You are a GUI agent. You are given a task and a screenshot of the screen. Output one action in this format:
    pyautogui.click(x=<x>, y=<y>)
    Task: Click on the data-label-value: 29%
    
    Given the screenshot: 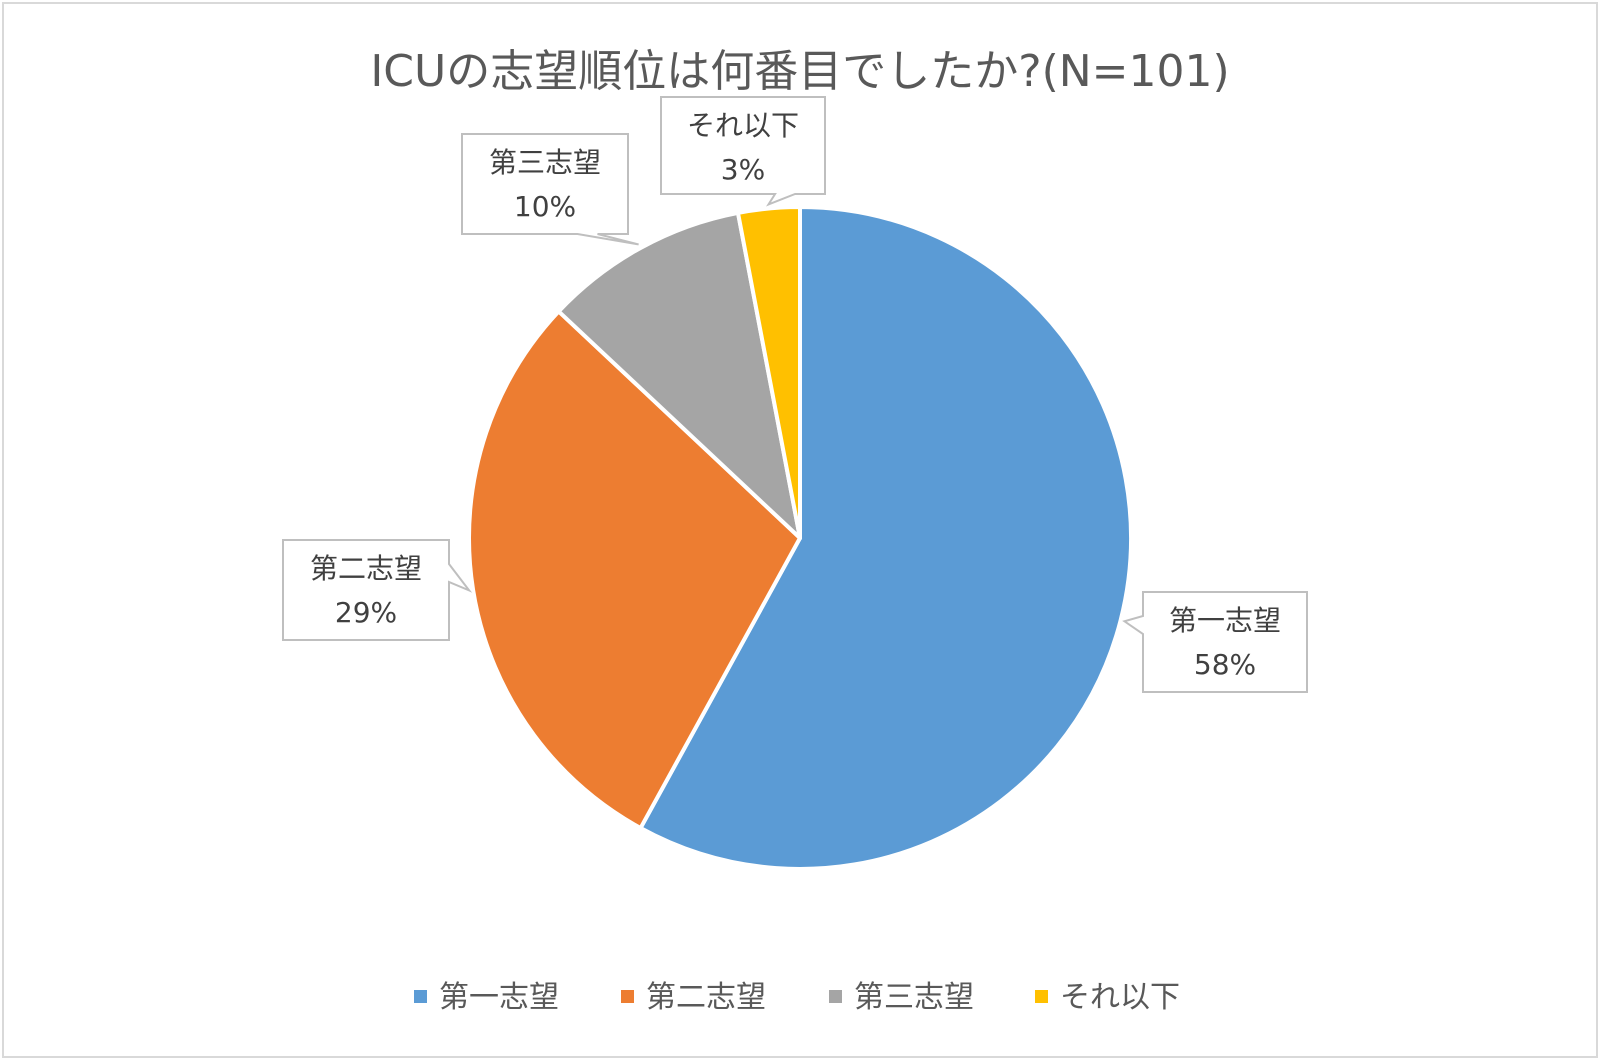 What is the action you would take?
    pyautogui.click(x=366, y=612)
    